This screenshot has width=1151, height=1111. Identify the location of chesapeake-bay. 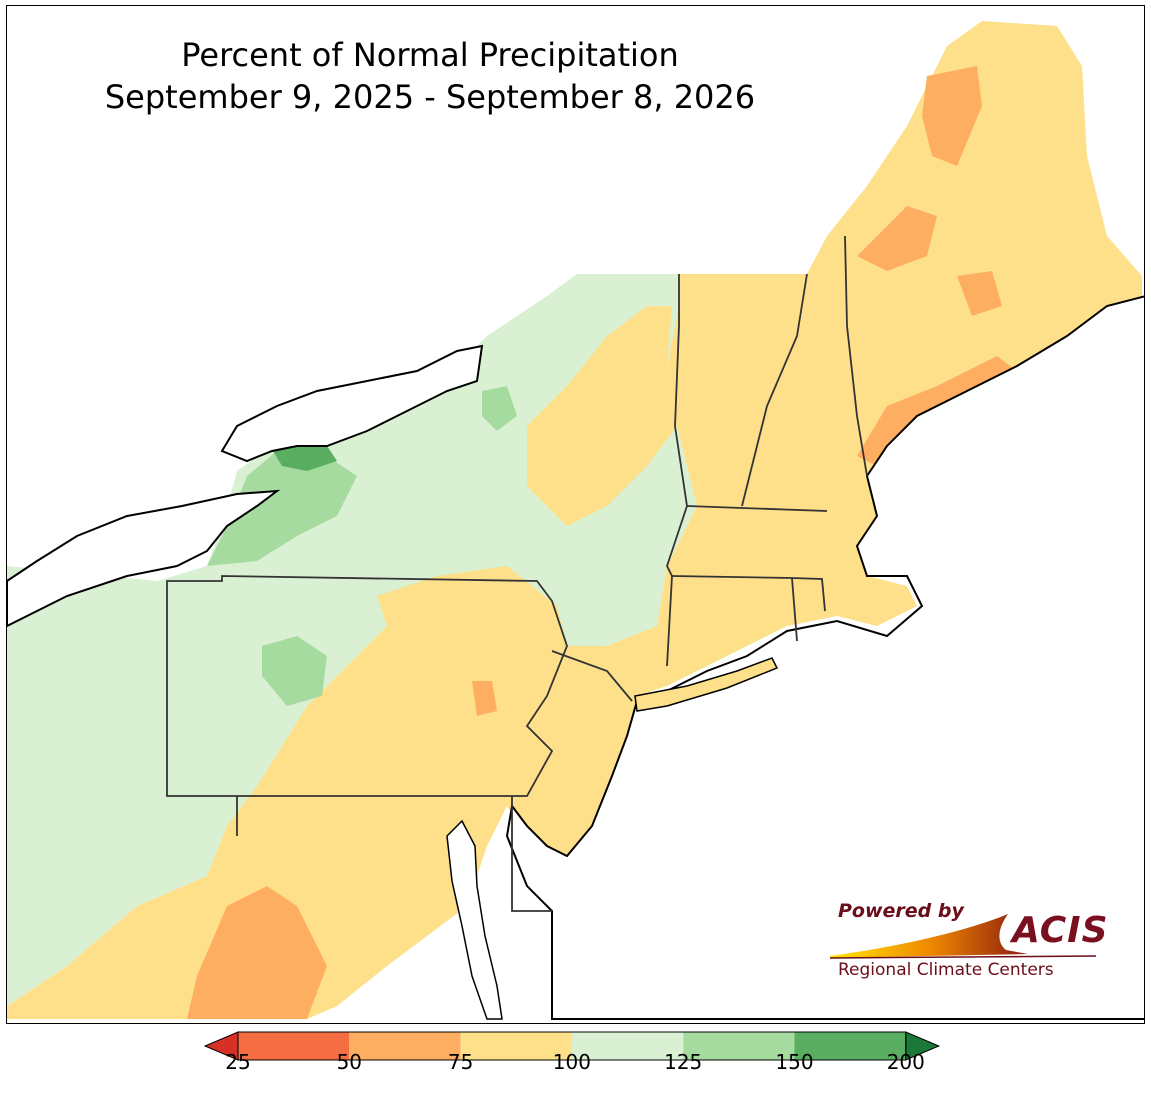
(474, 919).